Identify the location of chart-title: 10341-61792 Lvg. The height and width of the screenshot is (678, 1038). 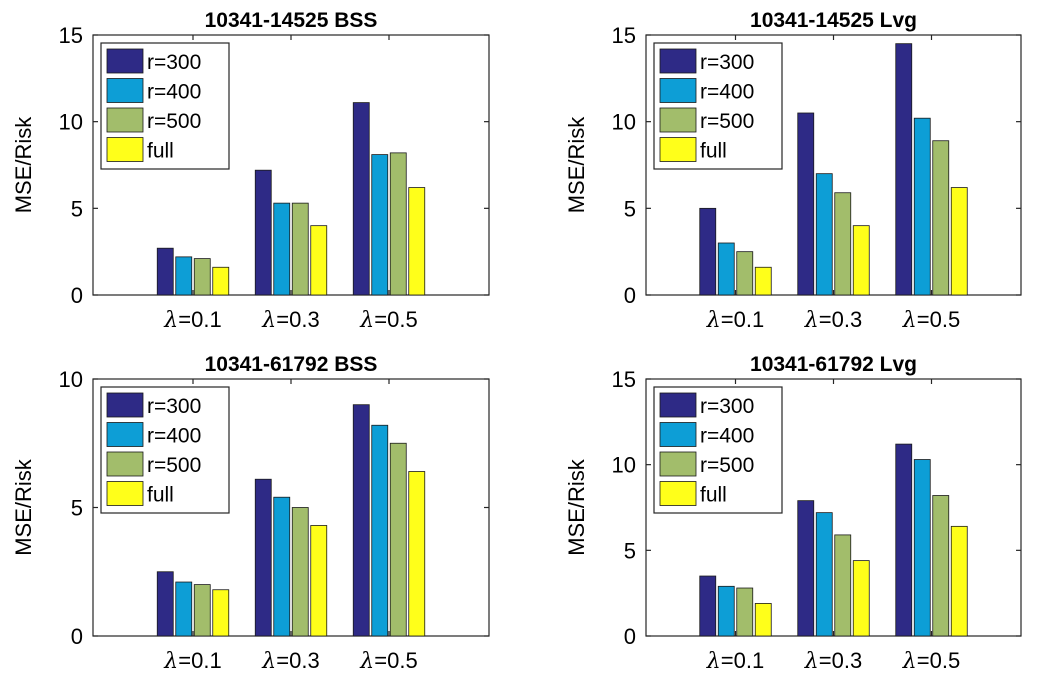
(833, 364).